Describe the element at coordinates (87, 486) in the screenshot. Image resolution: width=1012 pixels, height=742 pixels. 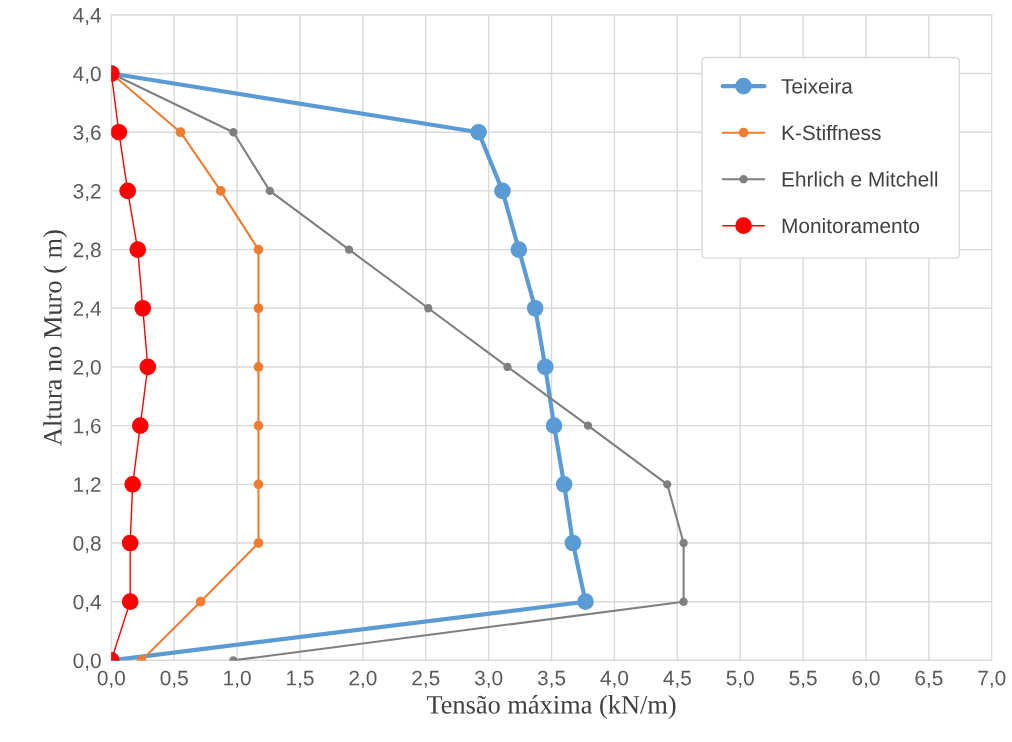
I see `y-tick-label: 1,2` at that location.